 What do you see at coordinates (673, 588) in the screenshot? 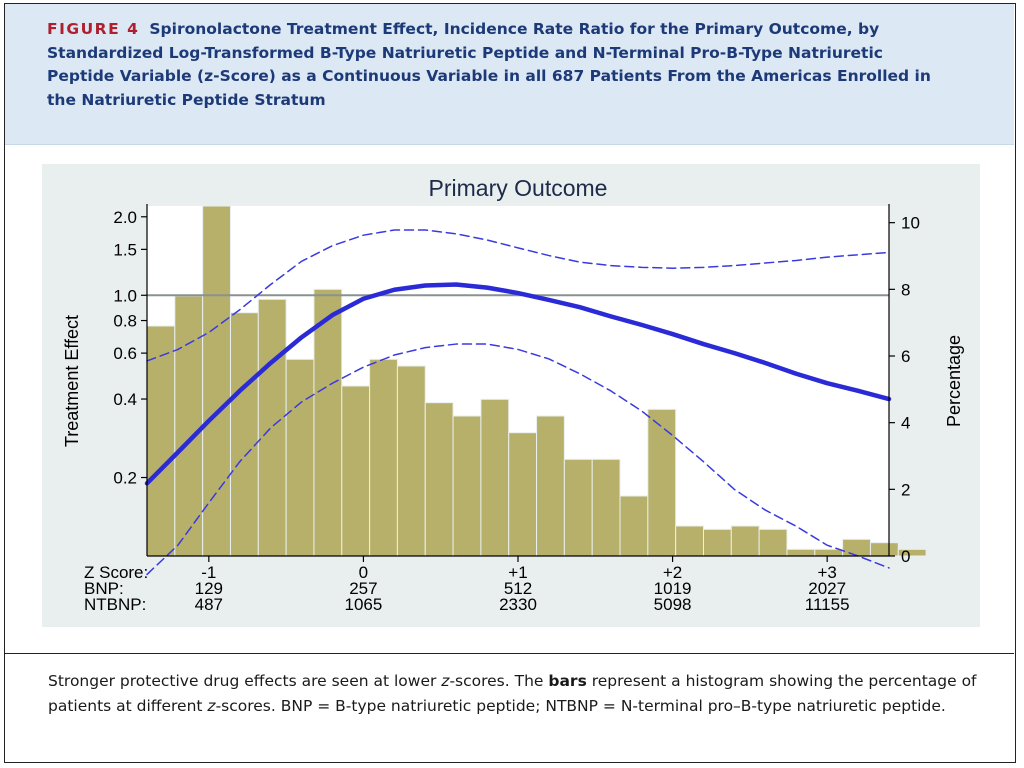
I see `x-tick-label-bnp: 1019` at bounding box center [673, 588].